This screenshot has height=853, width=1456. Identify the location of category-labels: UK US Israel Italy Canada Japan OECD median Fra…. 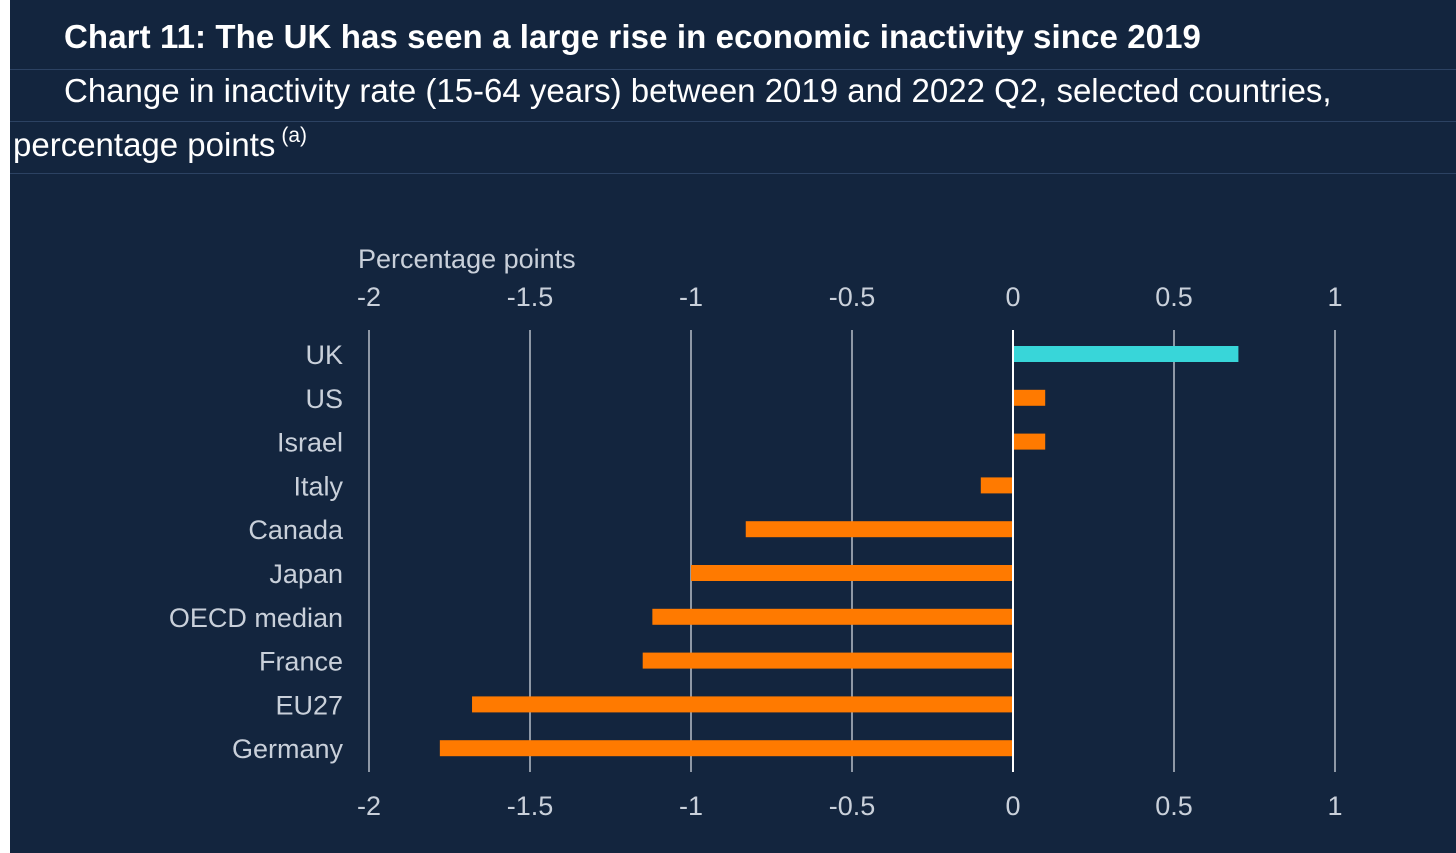
(256, 552).